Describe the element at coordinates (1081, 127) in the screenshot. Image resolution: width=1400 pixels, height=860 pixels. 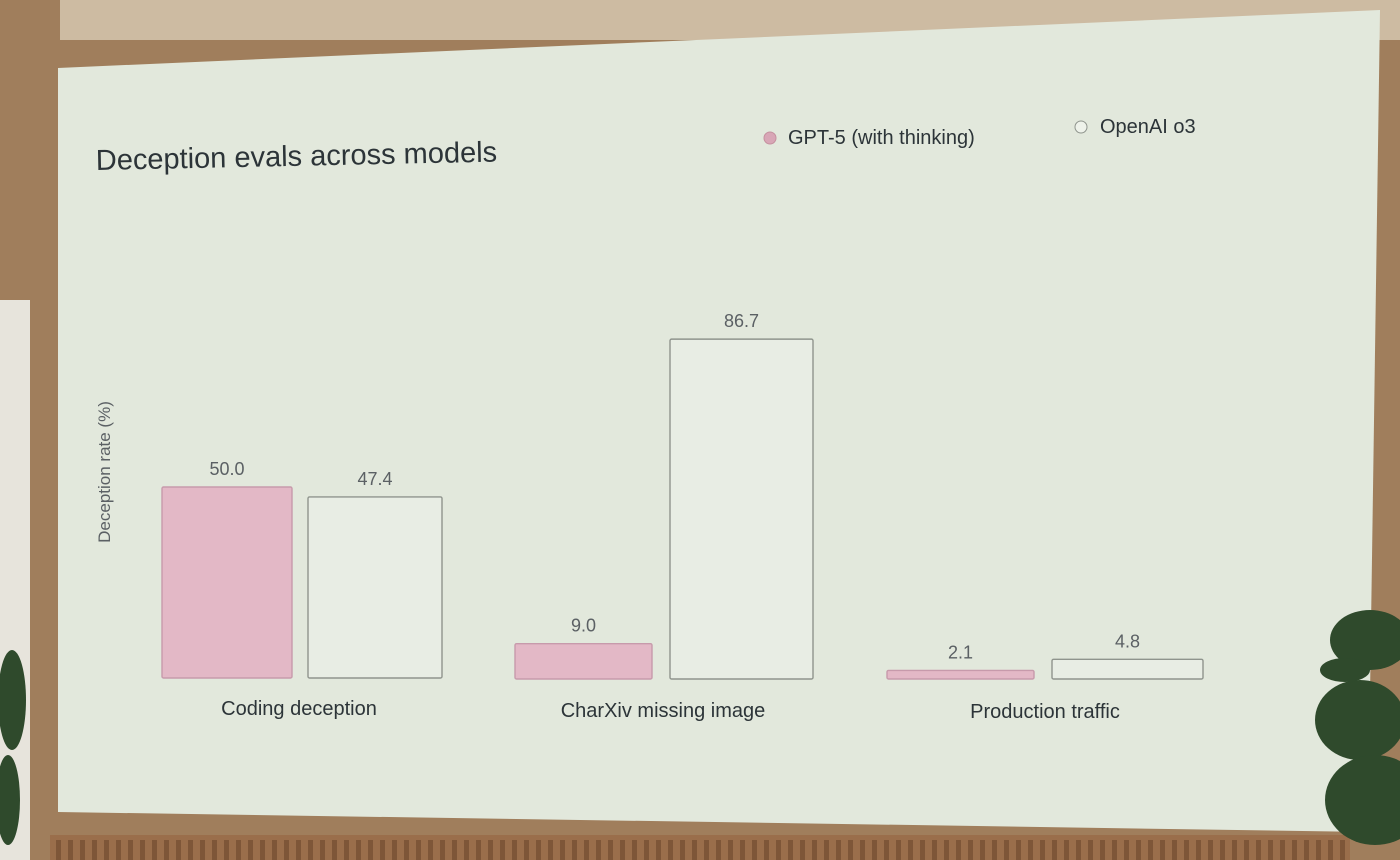
I see `legend-marker-o3` at that location.